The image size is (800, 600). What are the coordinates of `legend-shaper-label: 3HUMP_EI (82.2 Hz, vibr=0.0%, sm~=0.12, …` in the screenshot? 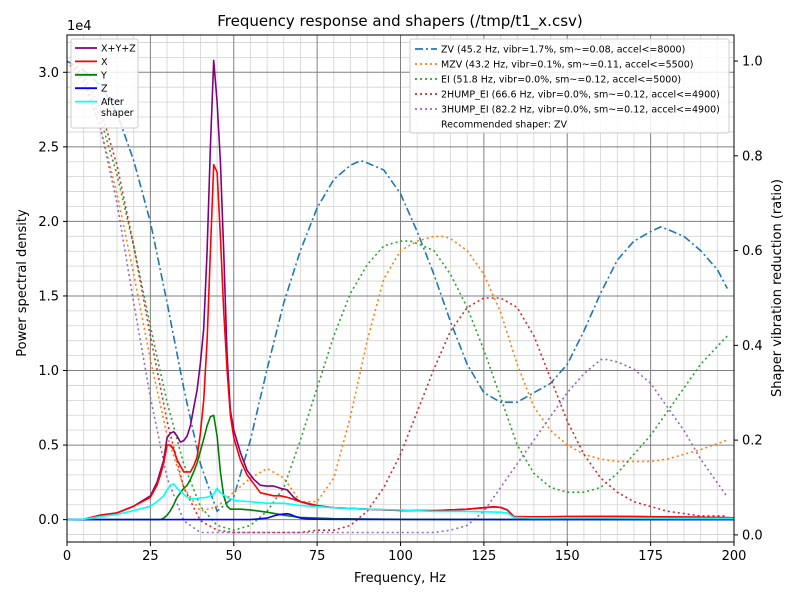 It's located at (580, 110).